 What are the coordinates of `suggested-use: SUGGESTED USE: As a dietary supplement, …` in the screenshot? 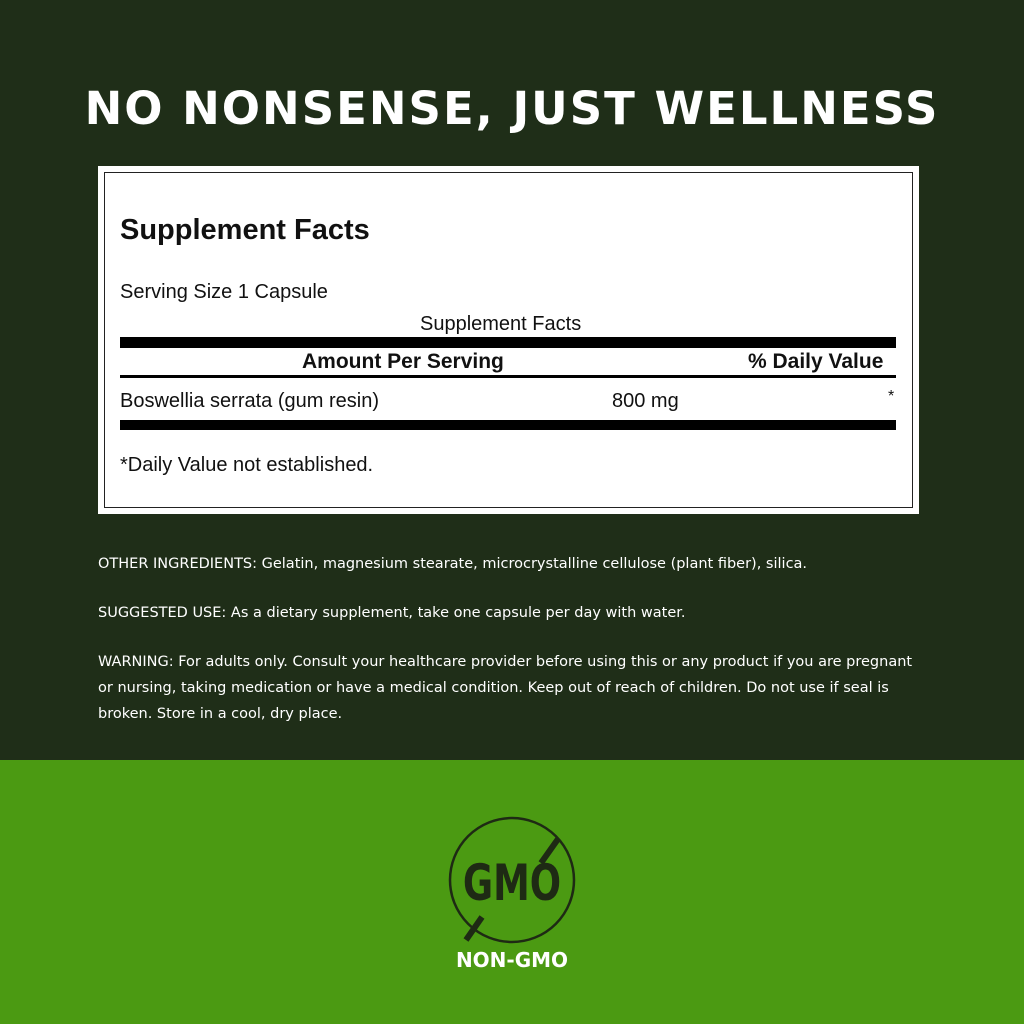 It's located at (392, 613).